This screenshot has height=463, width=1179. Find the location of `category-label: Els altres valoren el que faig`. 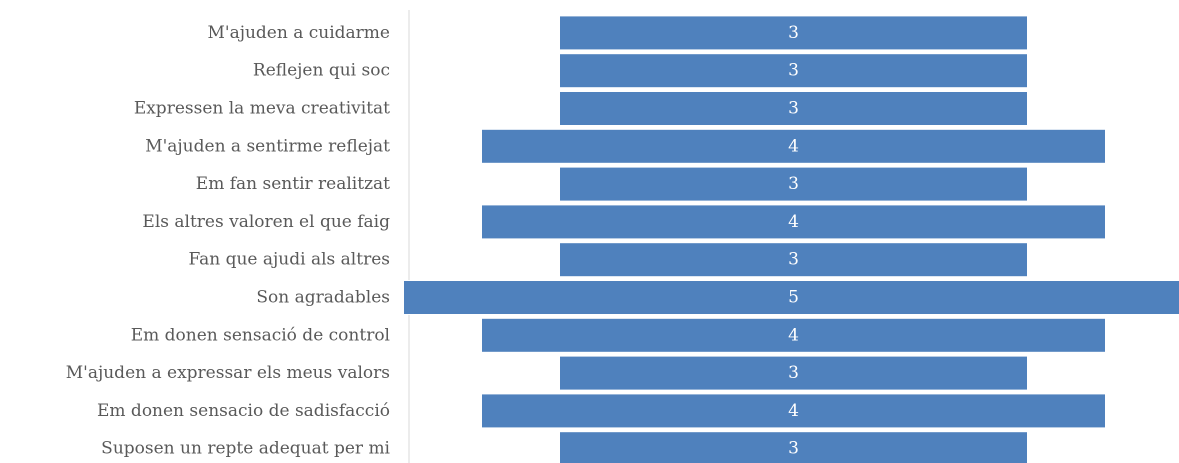

category-label: Els altres valoren el que faig is located at coordinates (266, 222).